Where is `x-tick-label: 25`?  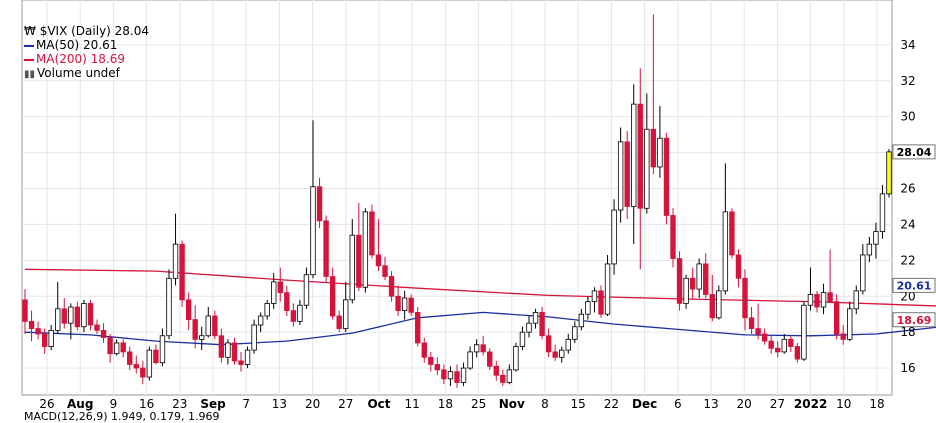
x-tick-label: 25 is located at coordinates (478, 404).